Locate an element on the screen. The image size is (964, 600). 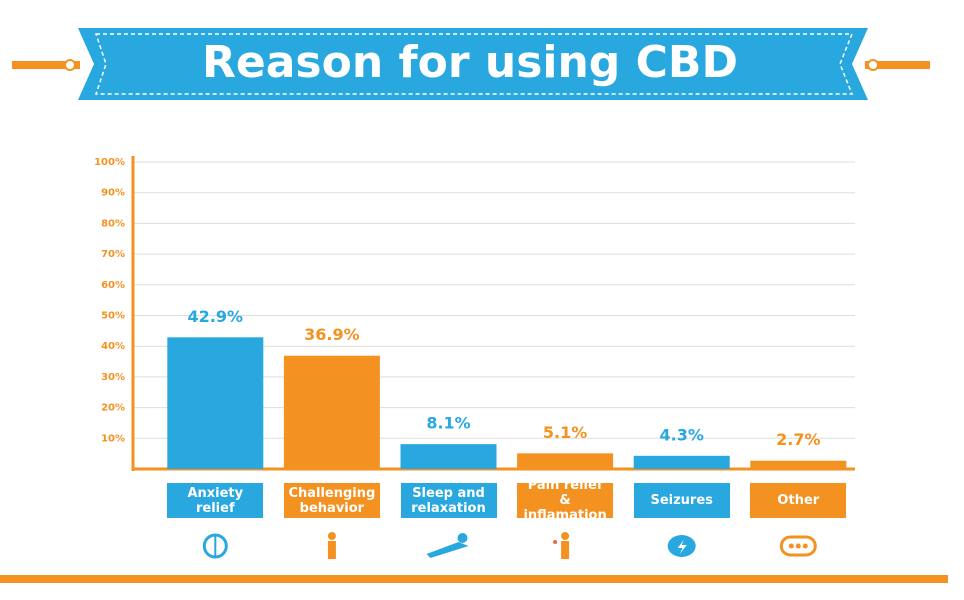
x-tick-label: Pain relief & inflamation is located at coordinates (565, 500).